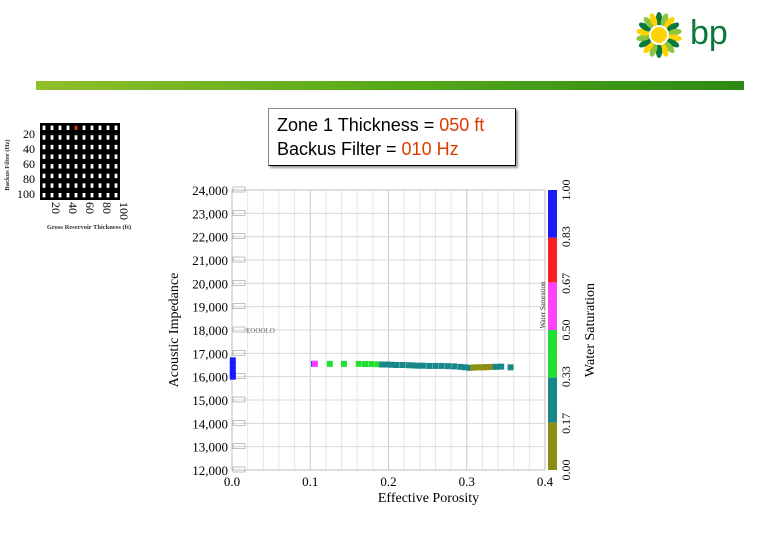 The height and width of the screenshot is (540, 780). Describe the element at coordinates (368, 149) in the screenshot. I see `backus-filter-title: Backus Filter = 010 Hz` at that location.